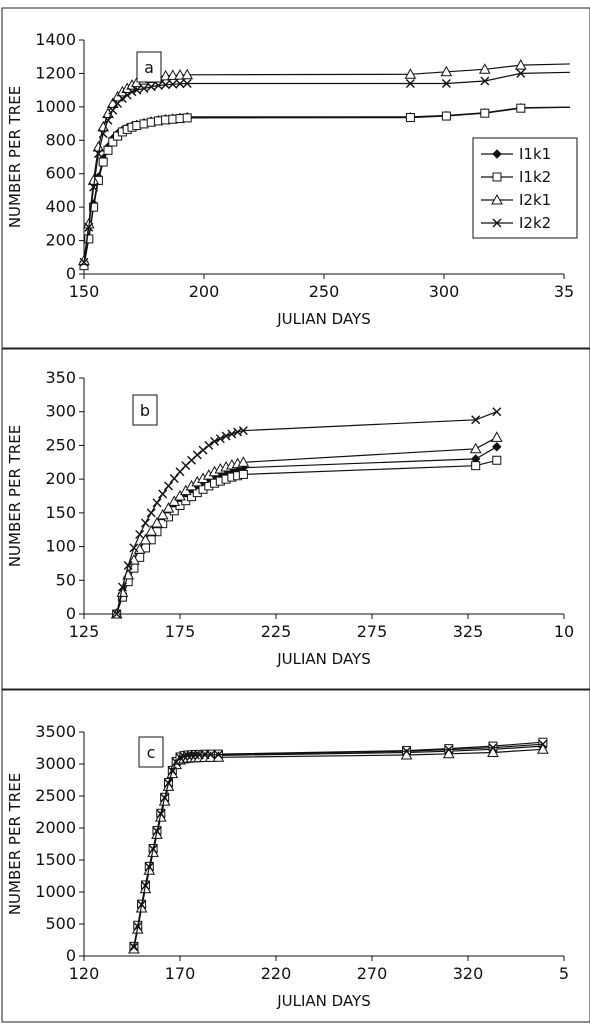 This screenshot has width=590, height=1024. I want to click on x-axis-label: JULIAN DAYS, so click(323, 659).